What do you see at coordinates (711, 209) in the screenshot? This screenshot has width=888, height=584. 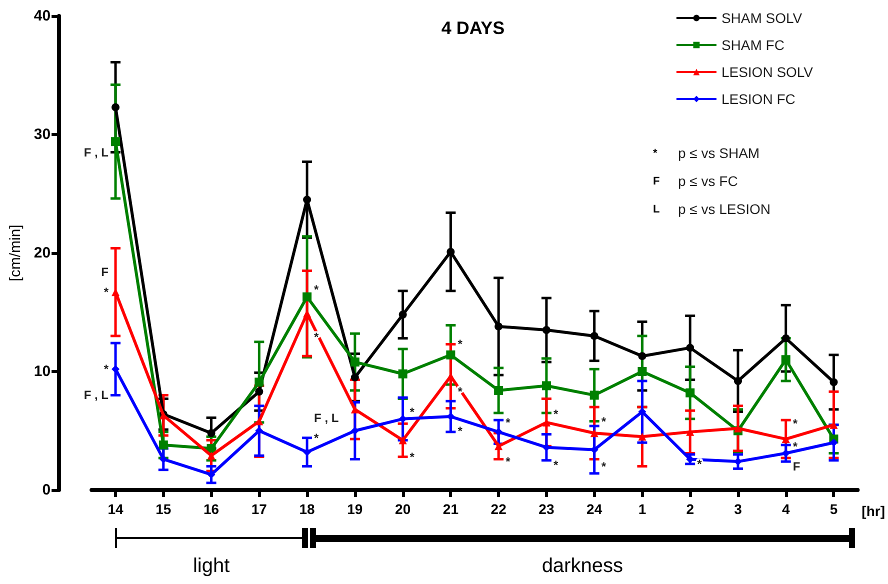 I see `text: L p ≤ vs LESION` at bounding box center [711, 209].